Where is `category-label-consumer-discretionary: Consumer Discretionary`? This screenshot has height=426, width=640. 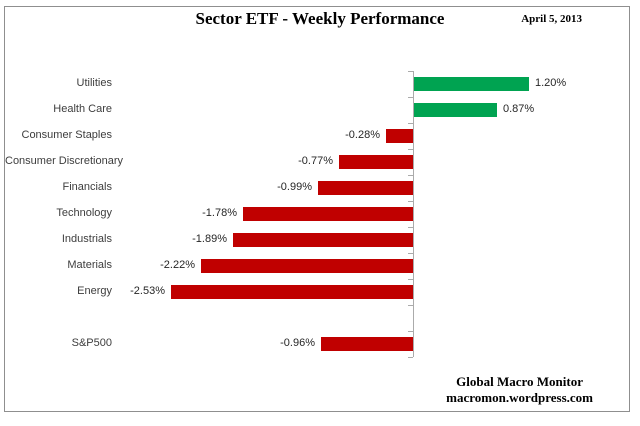 category-label-consumer-discretionary: Consumer Discretionary is located at coordinates (64, 161).